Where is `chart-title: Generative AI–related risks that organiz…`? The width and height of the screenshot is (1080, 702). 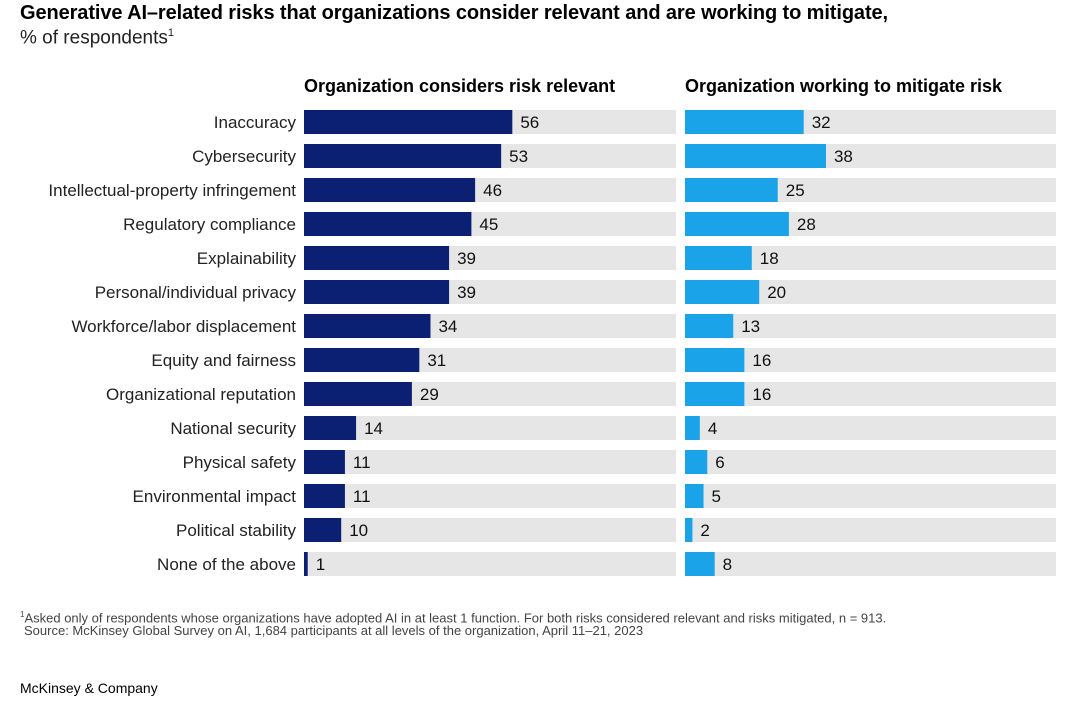
chart-title: Generative AI–related risks that organiz… is located at coordinates (454, 13).